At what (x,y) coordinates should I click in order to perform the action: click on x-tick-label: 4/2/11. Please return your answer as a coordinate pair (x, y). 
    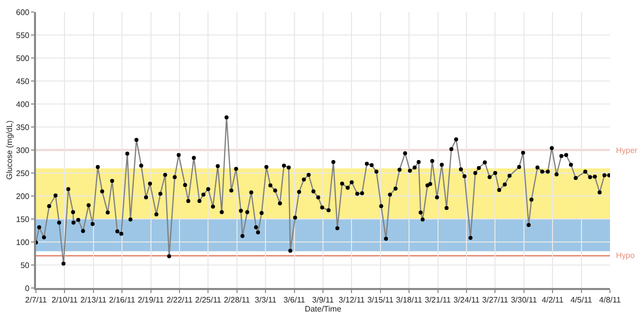
    Looking at the image, I should click on (553, 300).